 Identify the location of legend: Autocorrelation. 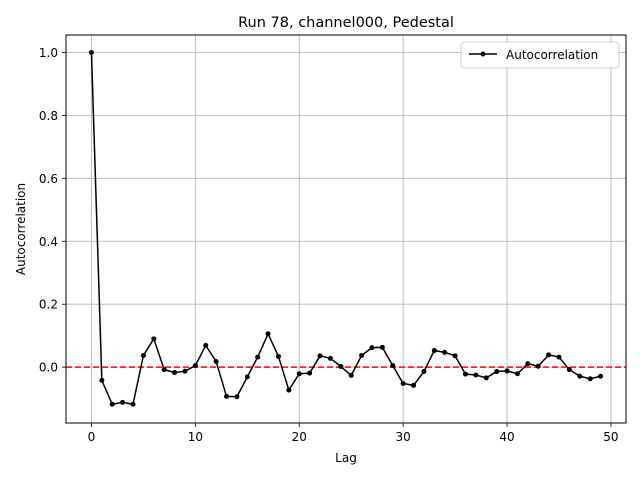
(540, 55).